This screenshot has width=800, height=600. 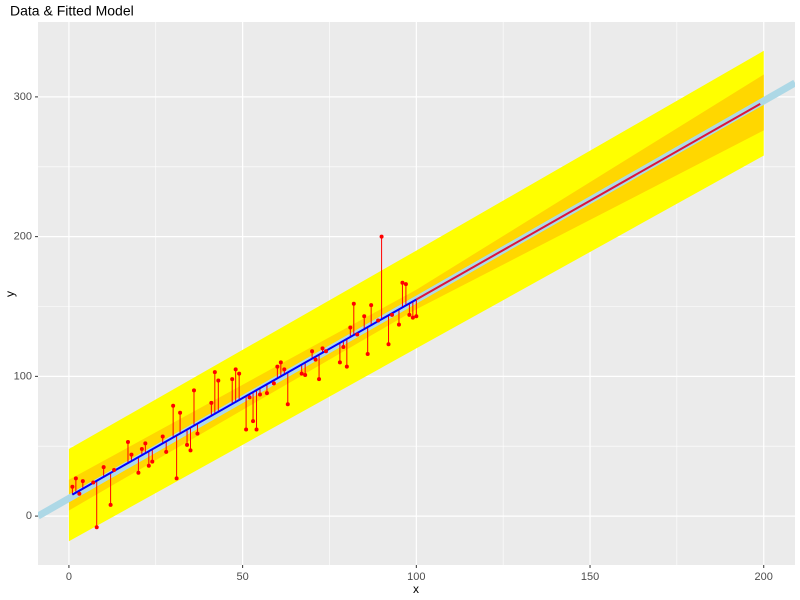 What do you see at coordinates (416, 589) in the screenshot?
I see `x-axis-label: x` at bounding box center [416, 589].